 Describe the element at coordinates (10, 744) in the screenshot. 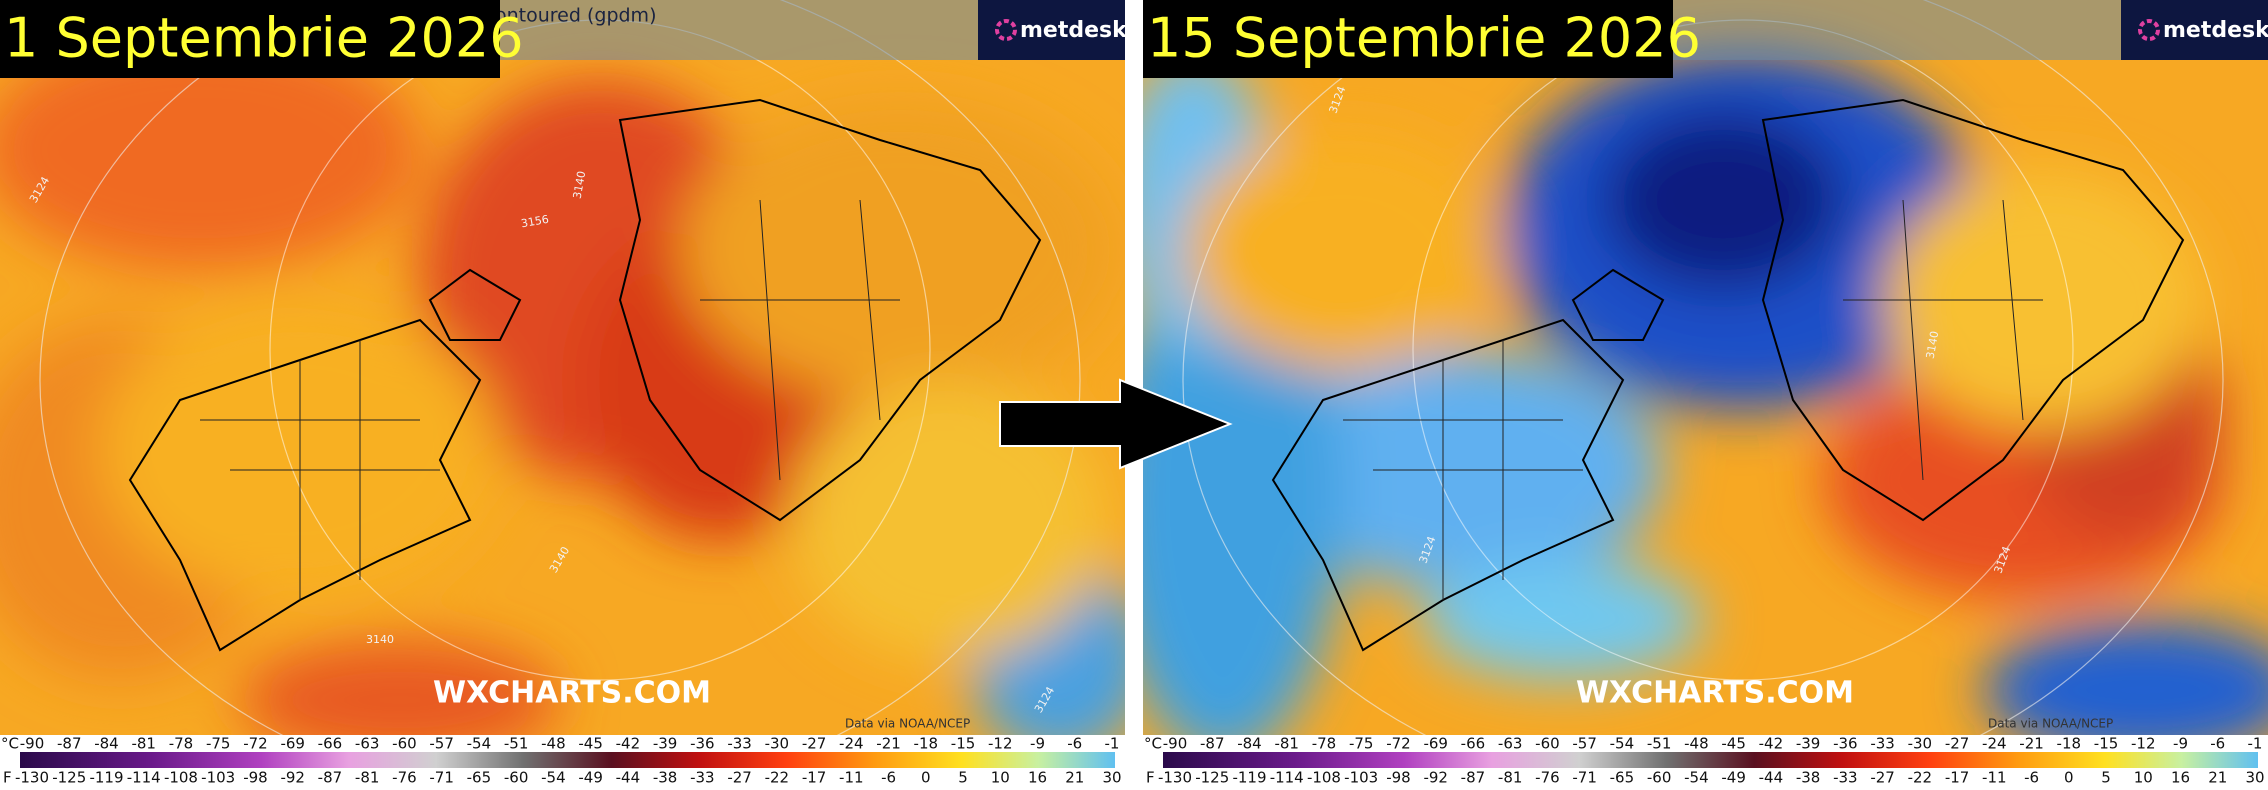

I see `celsius-unit: °C` at that location.